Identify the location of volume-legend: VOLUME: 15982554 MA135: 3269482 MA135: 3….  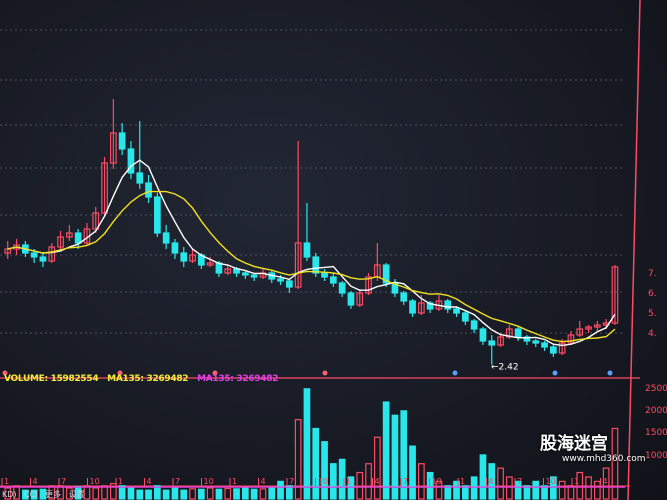
(144, 379).